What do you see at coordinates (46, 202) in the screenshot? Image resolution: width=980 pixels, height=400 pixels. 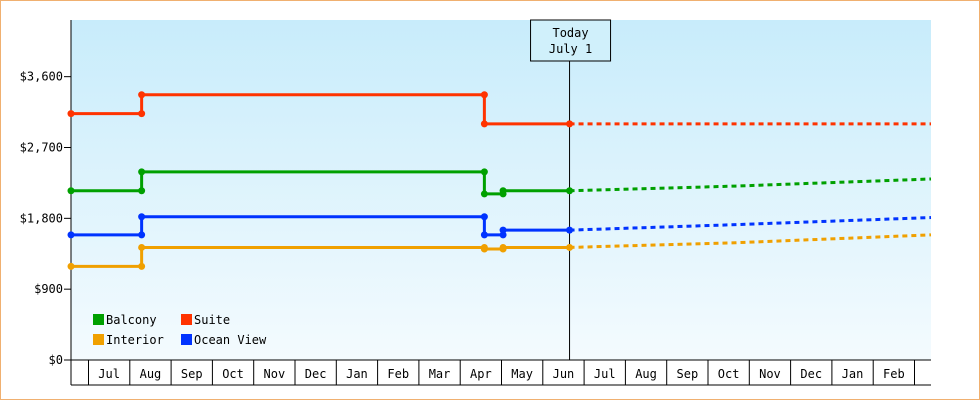 I see `y-axis: $0 $900 $1,800 $2,700 $3,600` at bounding box center [46, 202].